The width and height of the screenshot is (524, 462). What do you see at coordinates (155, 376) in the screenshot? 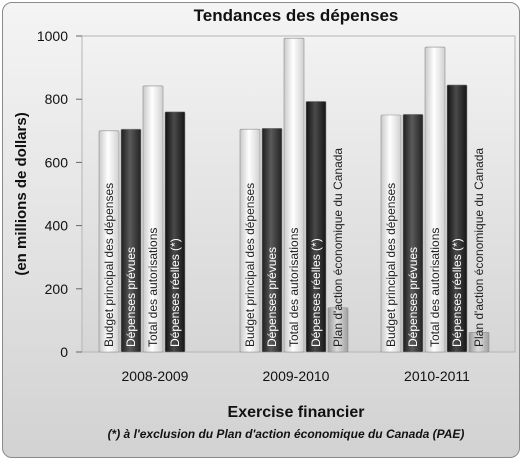
I see `x-tick-label: 2008-2009` at bounding box center [155, 376].